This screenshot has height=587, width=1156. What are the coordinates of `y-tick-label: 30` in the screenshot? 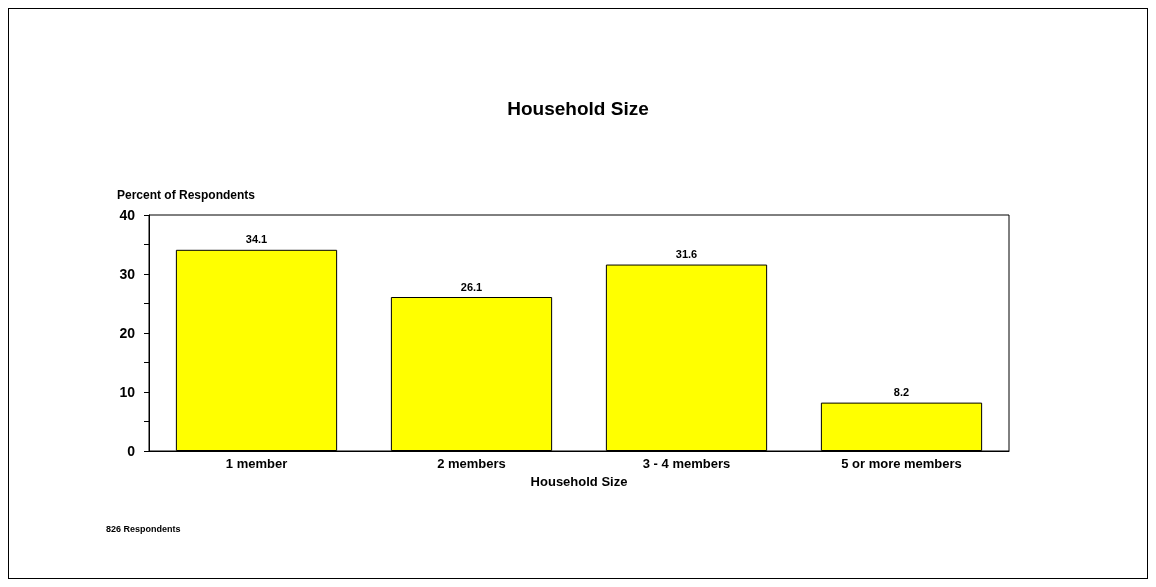 It's located at (127, 274).